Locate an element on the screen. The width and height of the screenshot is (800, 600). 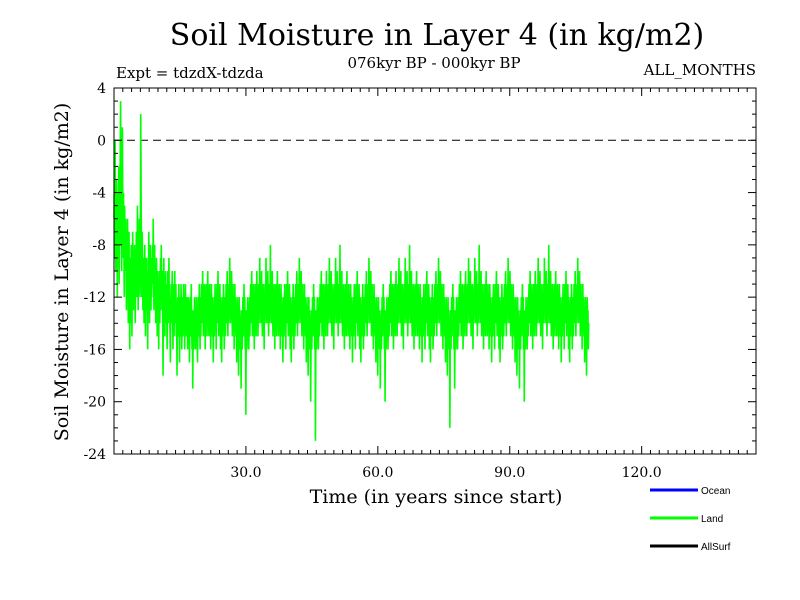
y-tick-label: -20 is located at coordinates (94, 403).